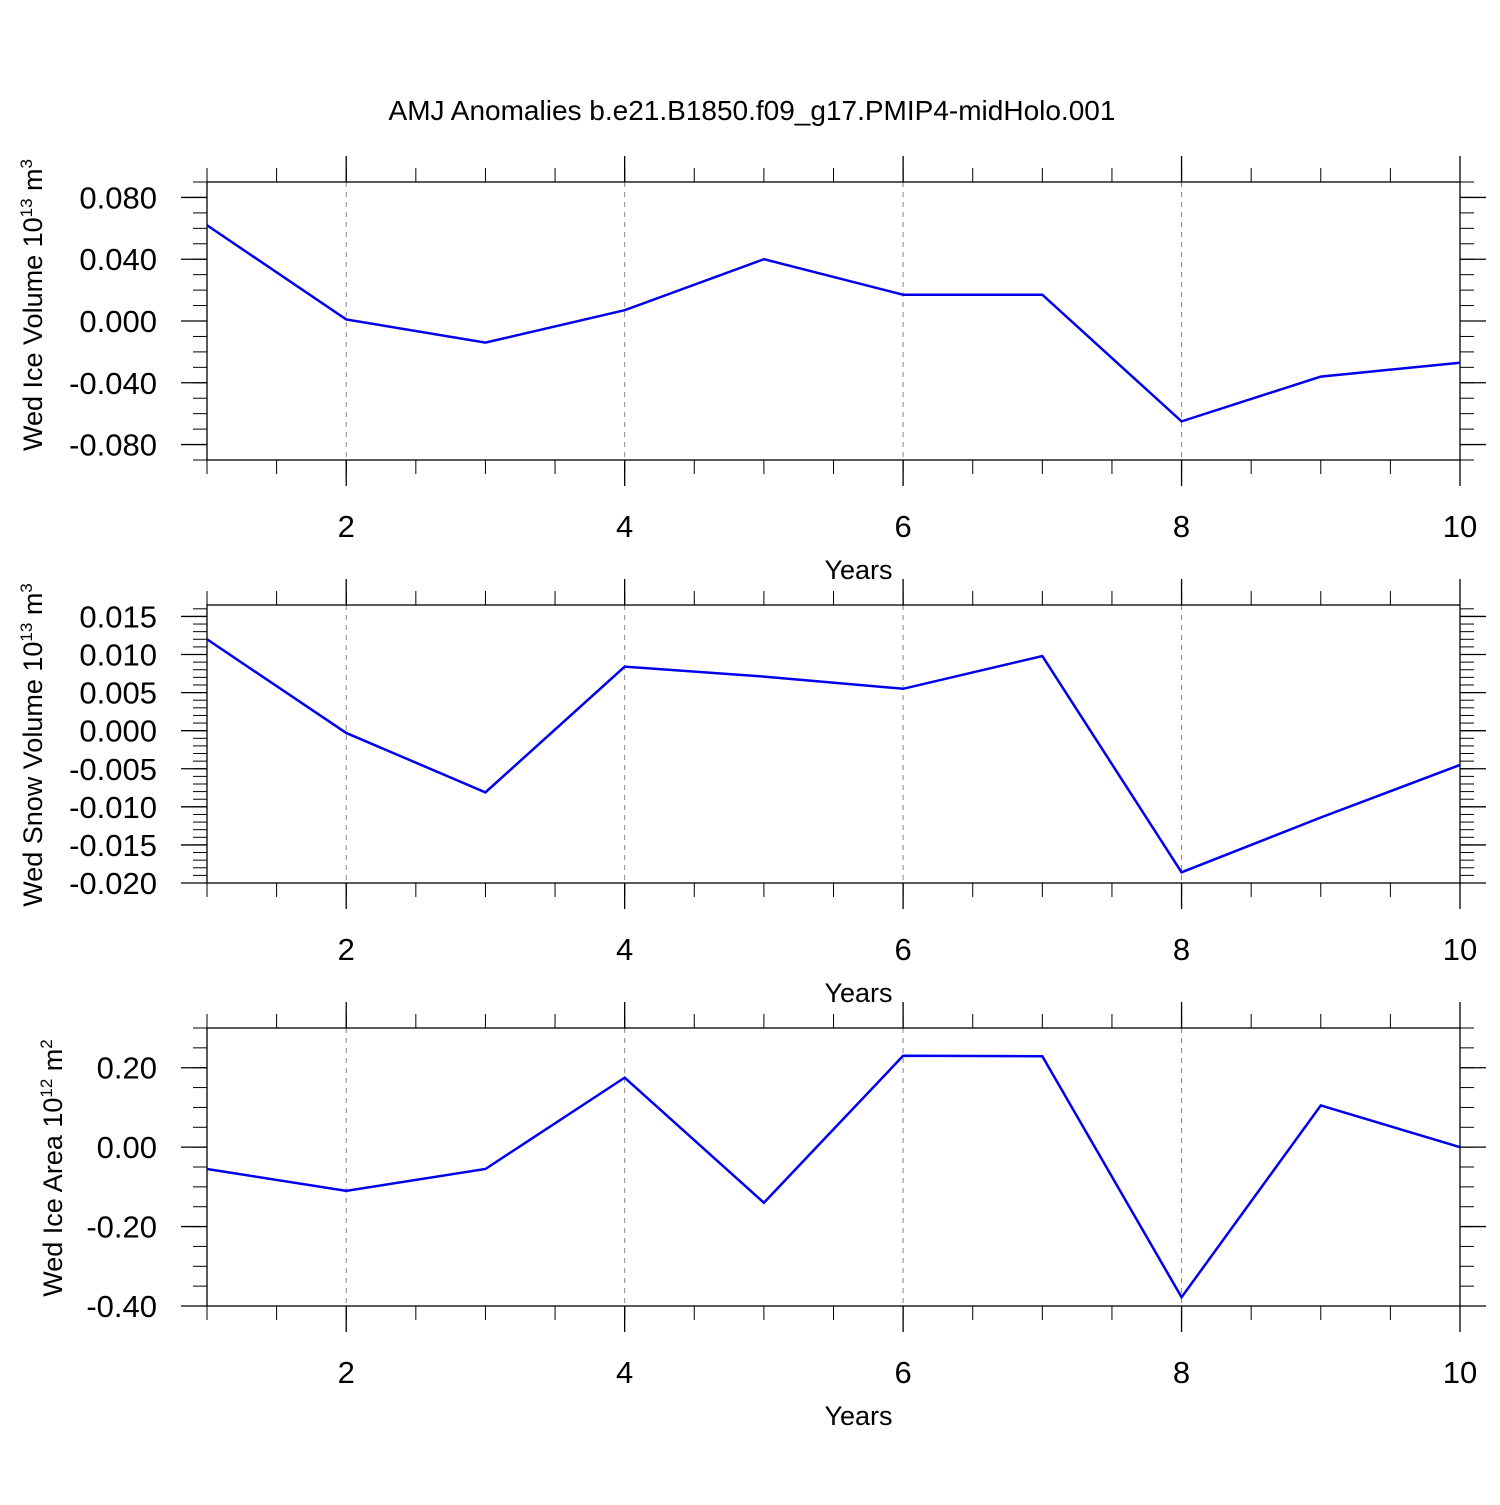  What do you see at coordinates (113, 383) in the screenshot?
I see `y-tick-label: -0.040` at bounding box center [113, 383].